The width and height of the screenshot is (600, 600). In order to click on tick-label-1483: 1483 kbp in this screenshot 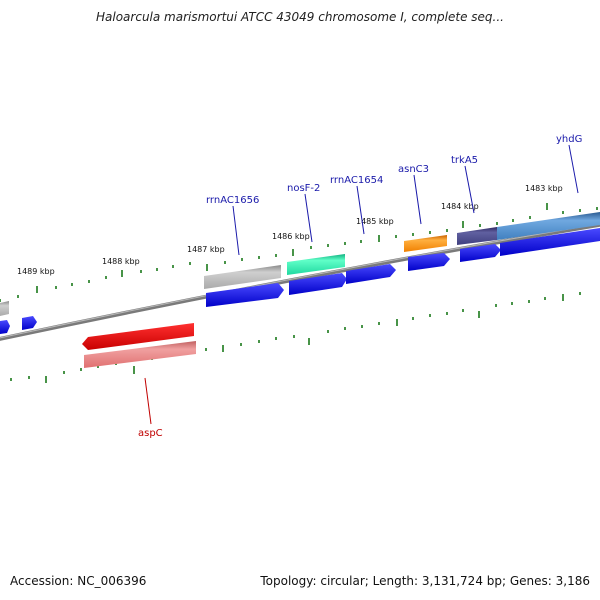, I will do `click(544, 188)`.